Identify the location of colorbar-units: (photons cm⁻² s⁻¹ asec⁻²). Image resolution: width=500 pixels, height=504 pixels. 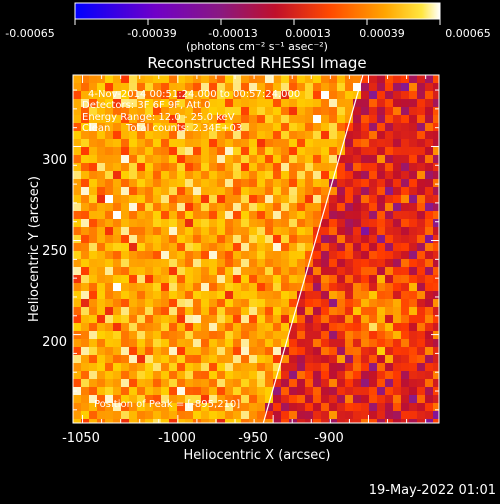
(257, 46).